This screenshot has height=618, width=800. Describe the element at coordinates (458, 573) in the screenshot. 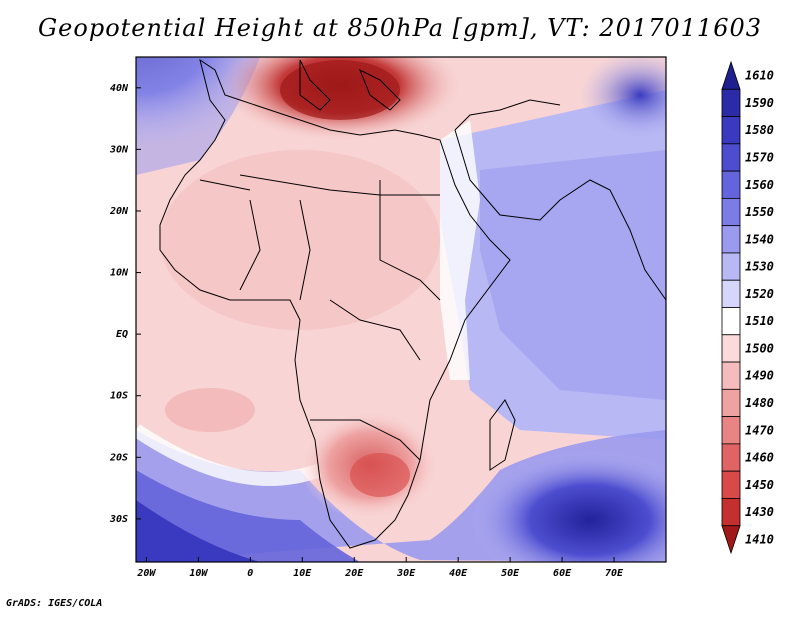

I see `lon-tick-label: 40E` at that location.